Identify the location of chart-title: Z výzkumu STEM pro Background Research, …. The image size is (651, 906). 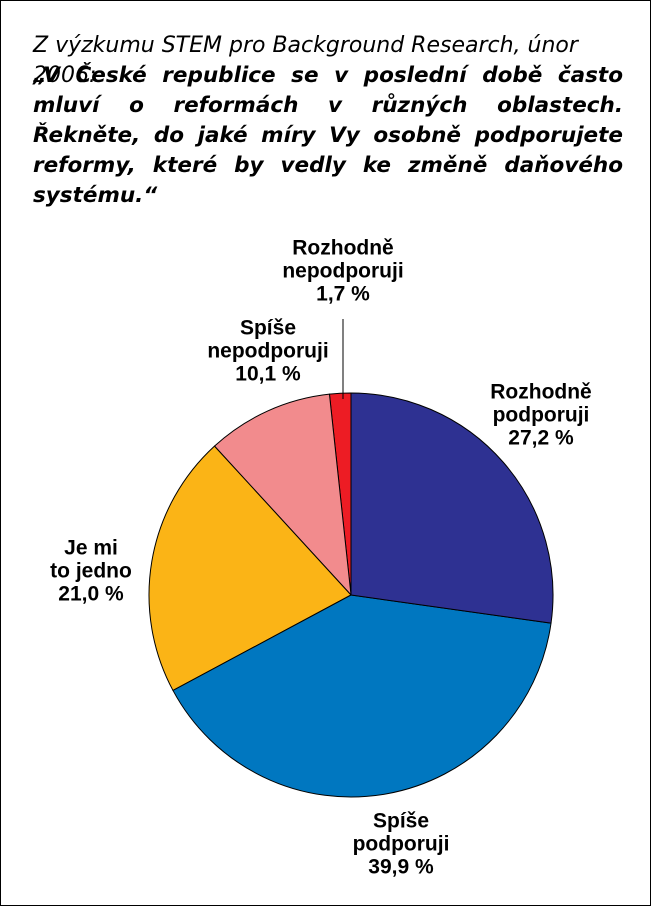
(305, 60).